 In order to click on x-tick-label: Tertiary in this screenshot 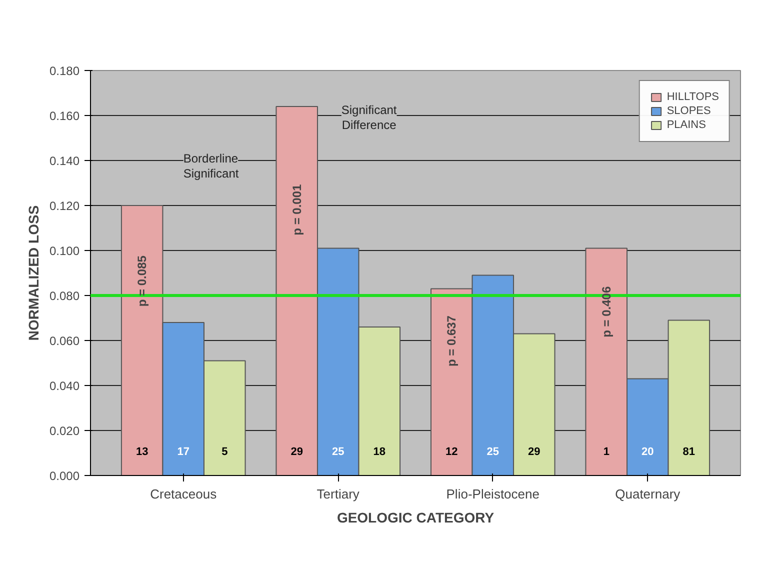, I will do `click(338, 494)`.